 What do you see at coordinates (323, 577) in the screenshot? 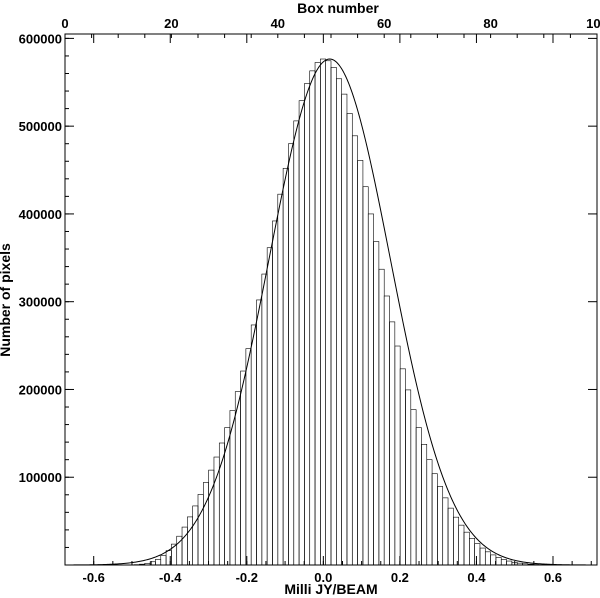
I see `x-tick-label: 0.0` at bounding box center [323, 577].